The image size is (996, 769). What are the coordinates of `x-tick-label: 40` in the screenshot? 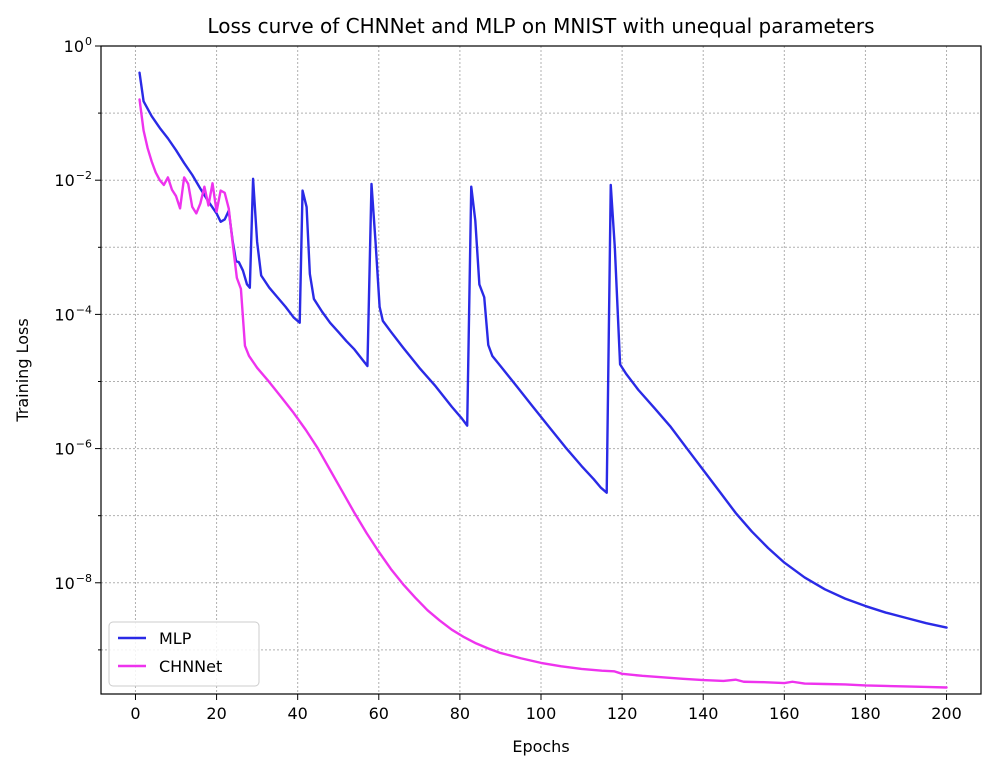 It's located at (298, 713).